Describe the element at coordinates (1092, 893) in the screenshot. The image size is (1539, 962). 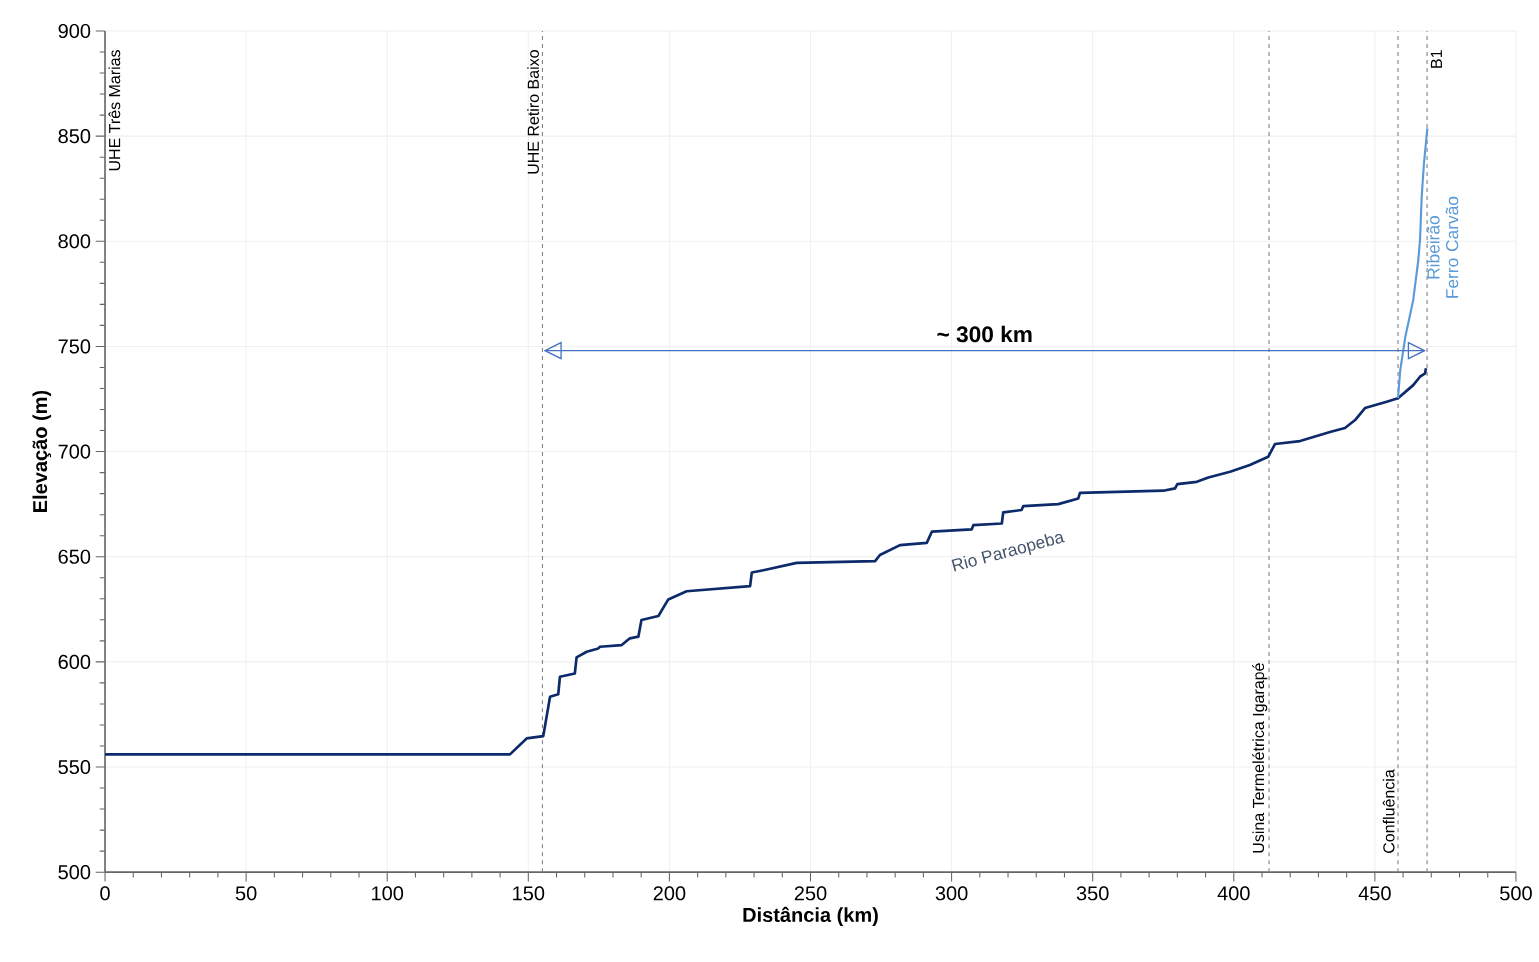
I see `x-tick-label: 350` at that location.